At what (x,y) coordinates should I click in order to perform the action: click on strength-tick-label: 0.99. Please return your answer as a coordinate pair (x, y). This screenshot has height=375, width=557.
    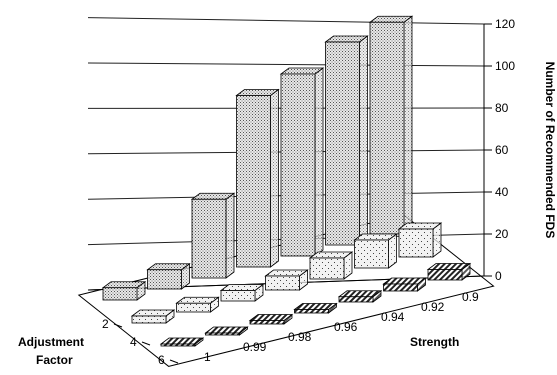
    Looking at the image, I should click on (255, 347).